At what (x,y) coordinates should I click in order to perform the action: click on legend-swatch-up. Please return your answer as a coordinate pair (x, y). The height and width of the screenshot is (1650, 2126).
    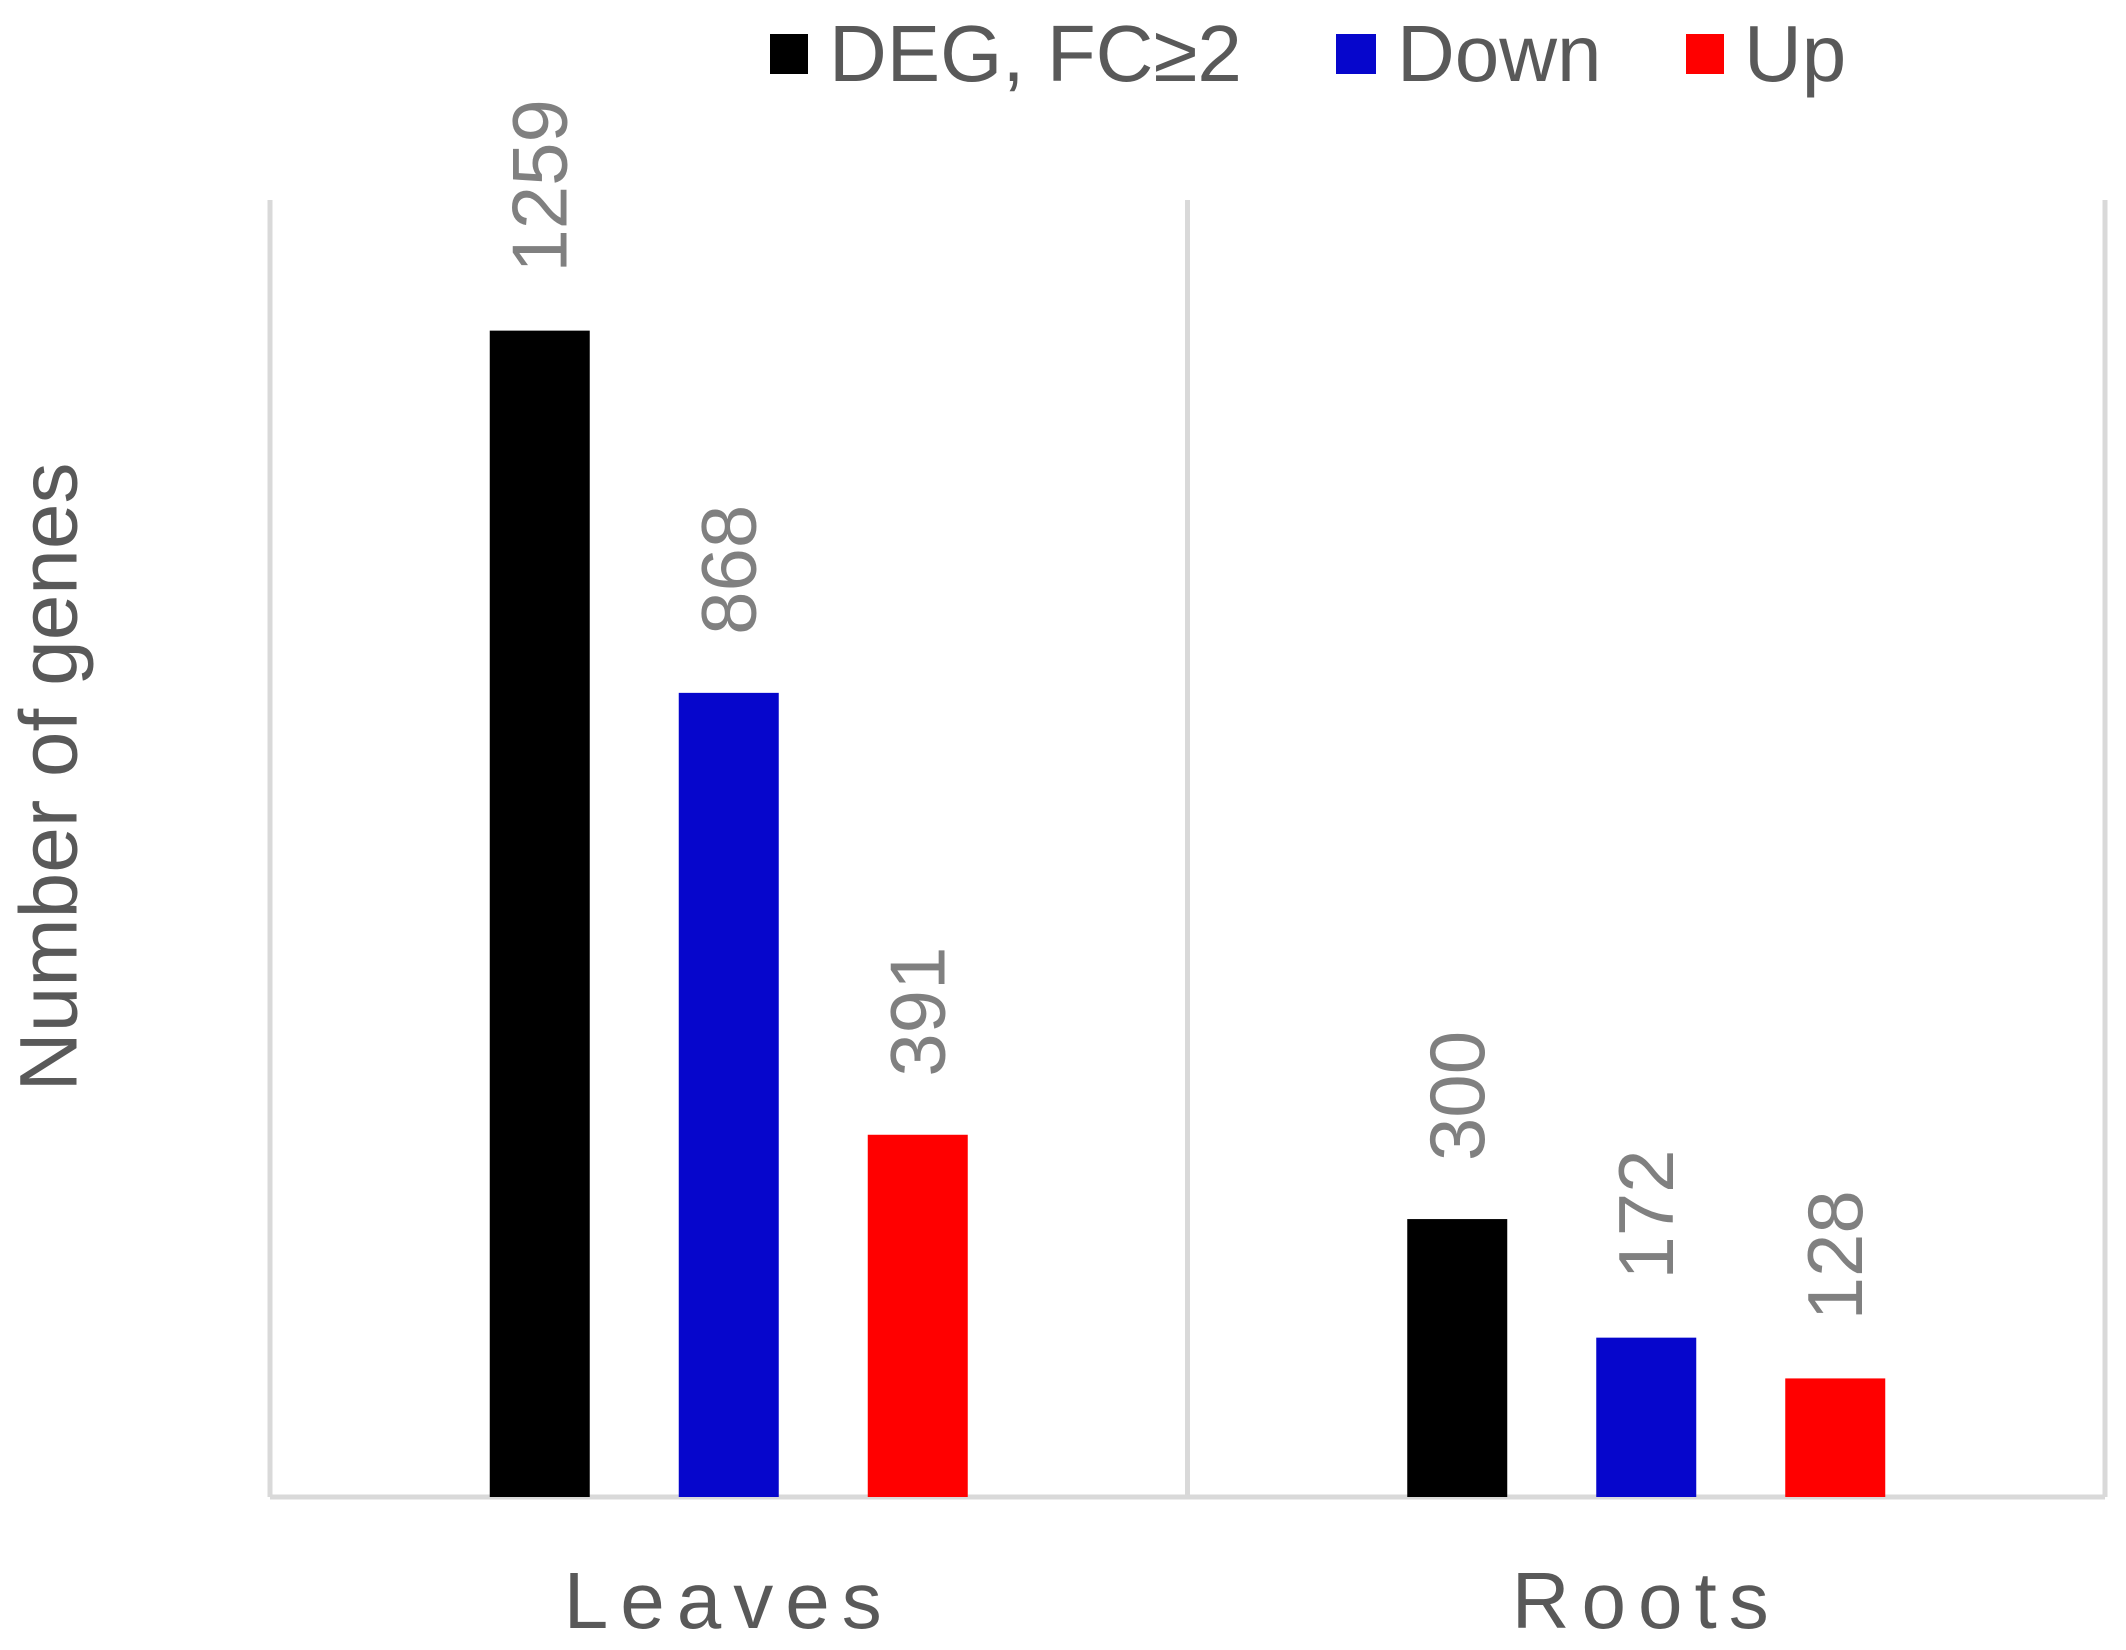
    Looking at the image, I should click on (1705, 54).